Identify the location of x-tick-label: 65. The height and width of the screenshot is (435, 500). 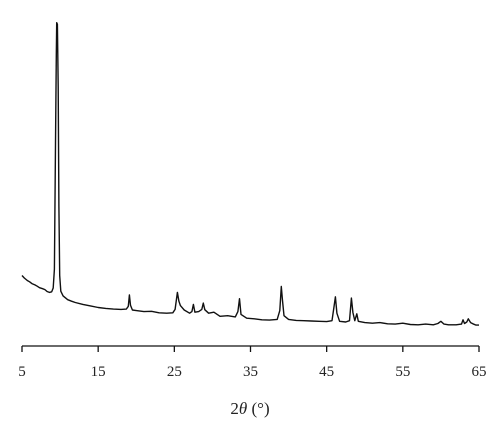
(479, 372).